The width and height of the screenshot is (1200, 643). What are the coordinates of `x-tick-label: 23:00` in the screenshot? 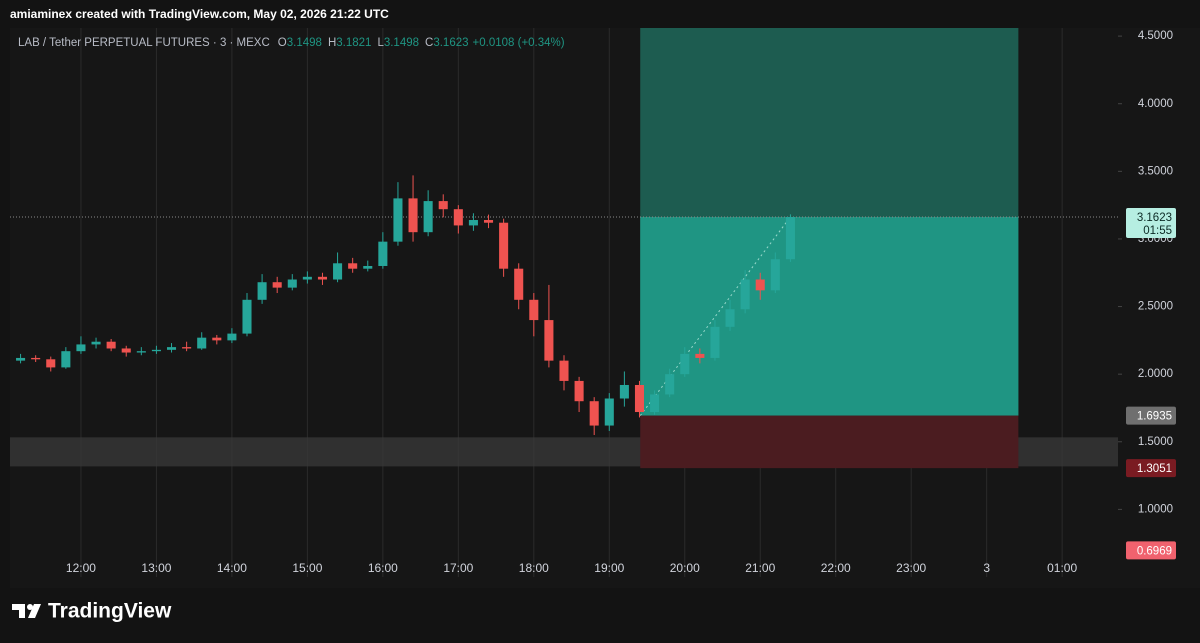 It's located at (911, 568).